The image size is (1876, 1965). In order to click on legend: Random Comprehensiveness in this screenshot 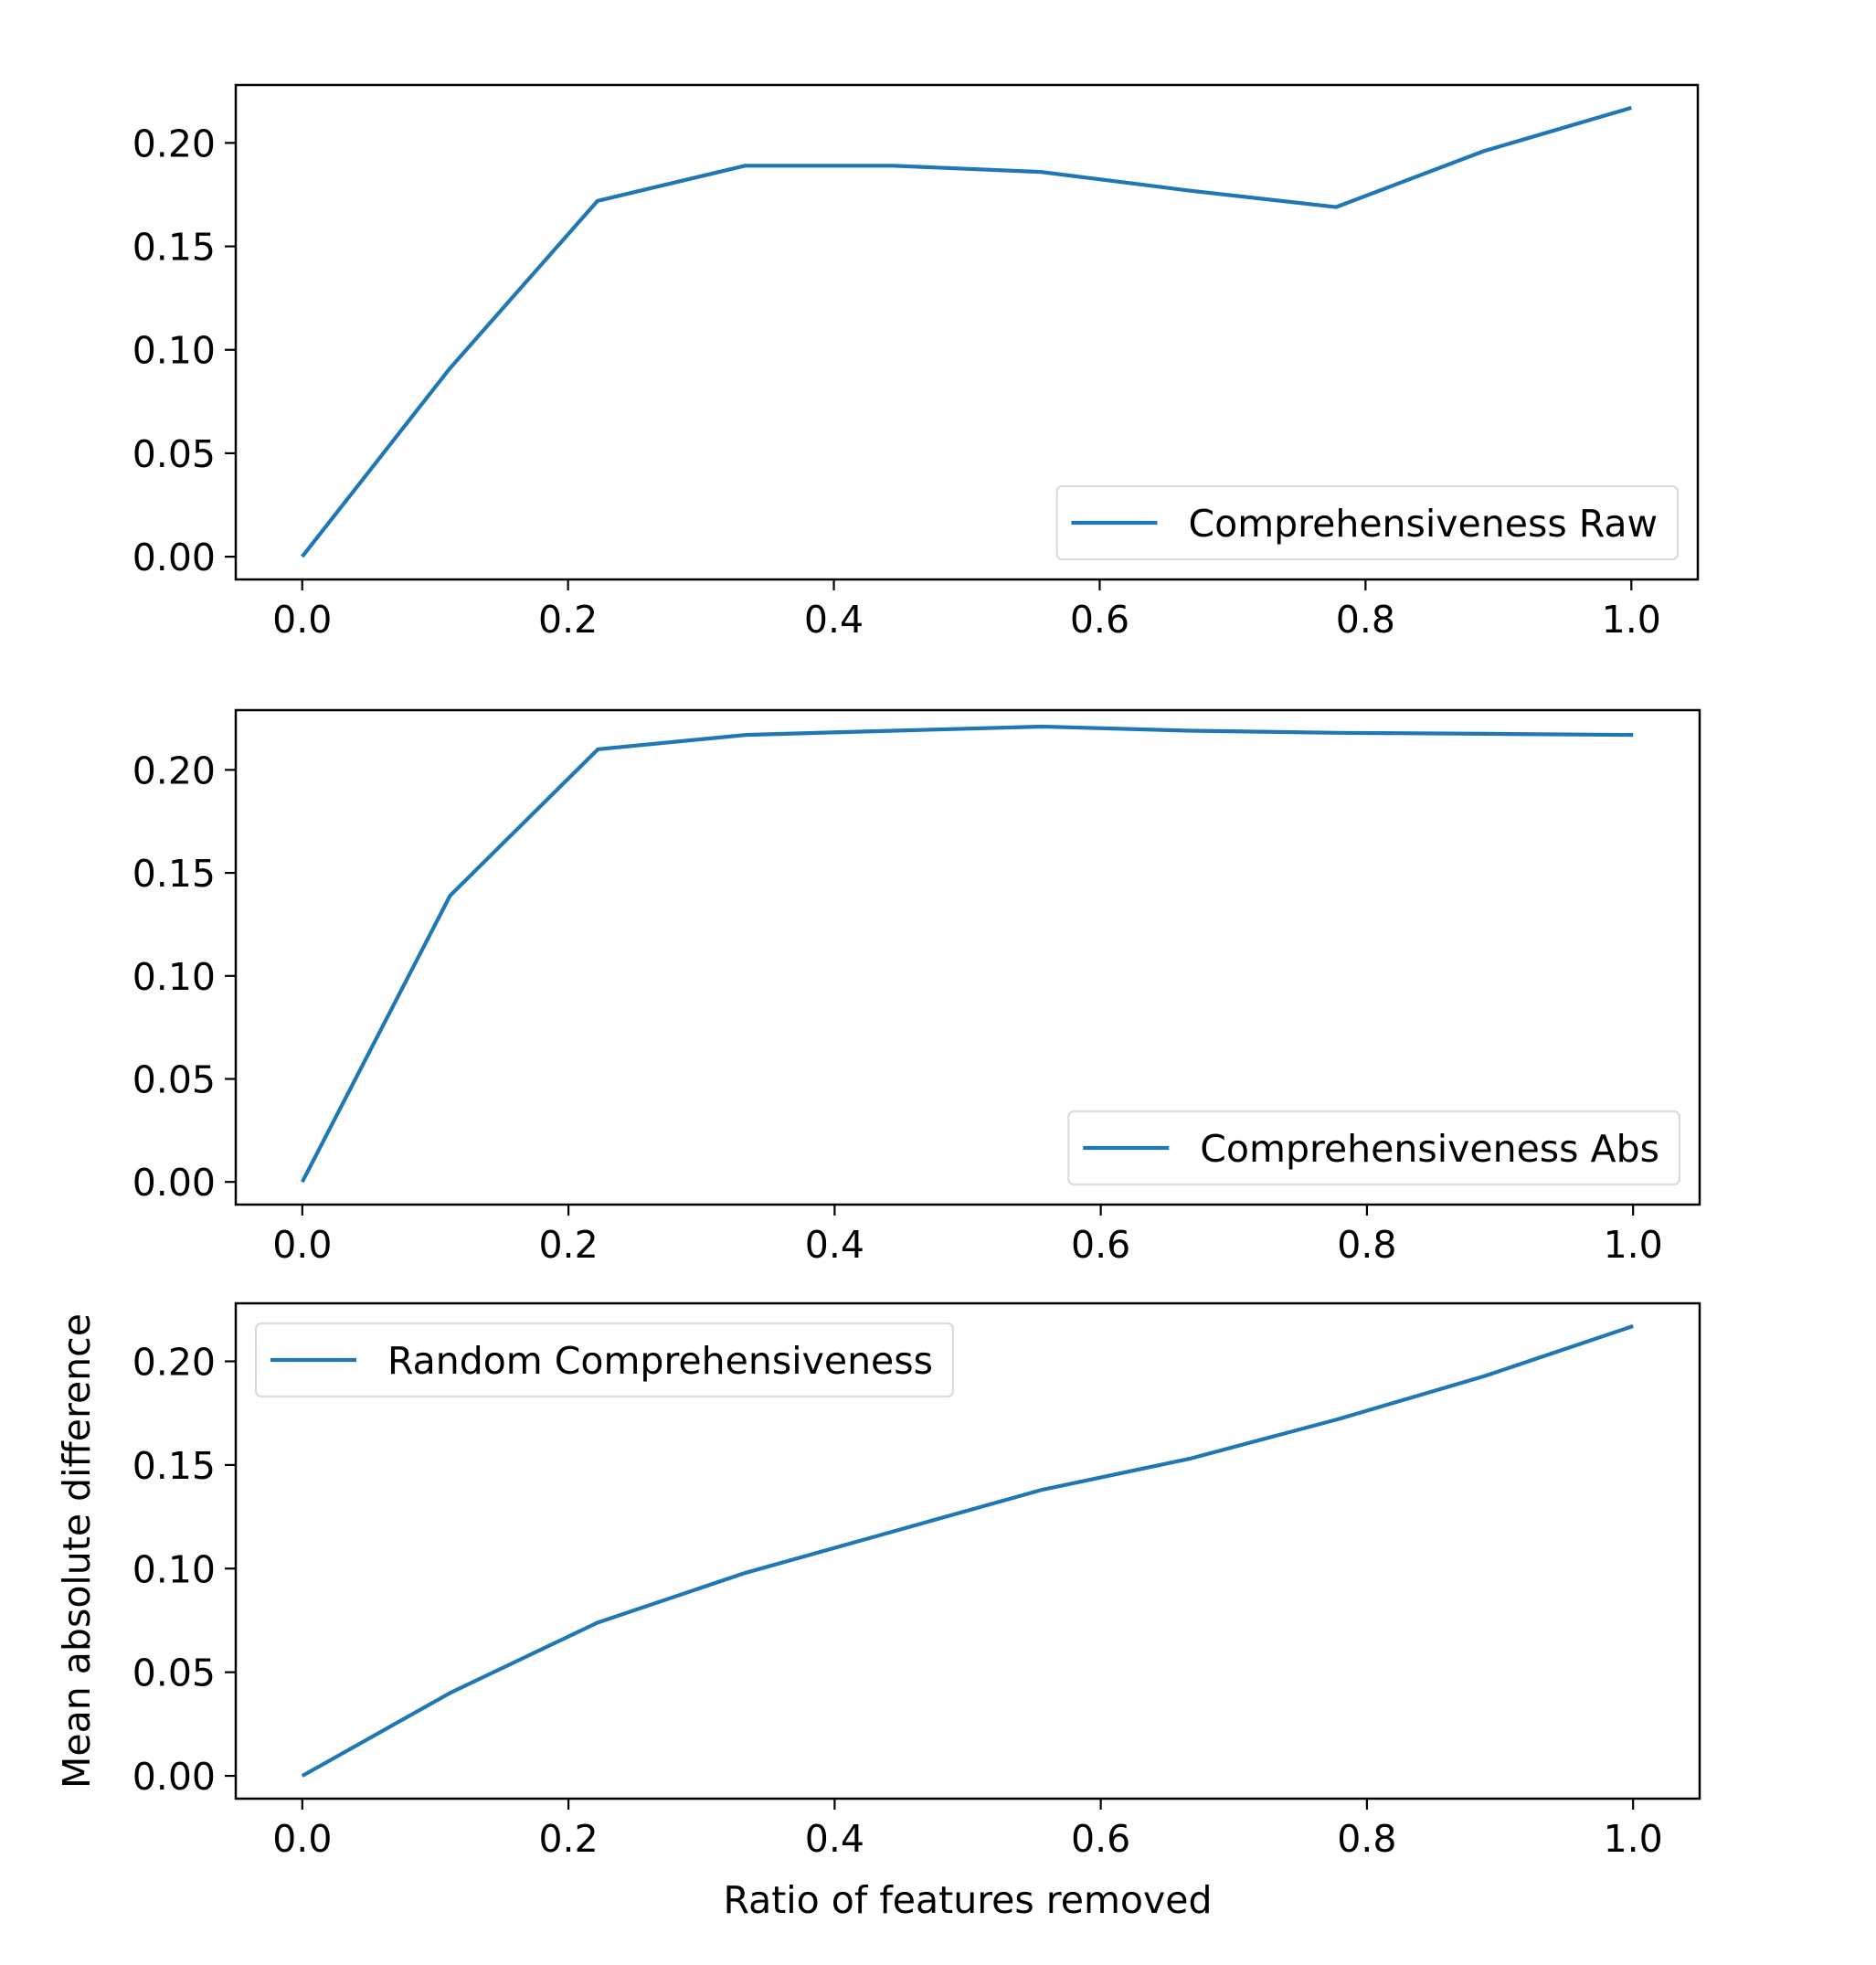, I will do `click(605, 1359)`.